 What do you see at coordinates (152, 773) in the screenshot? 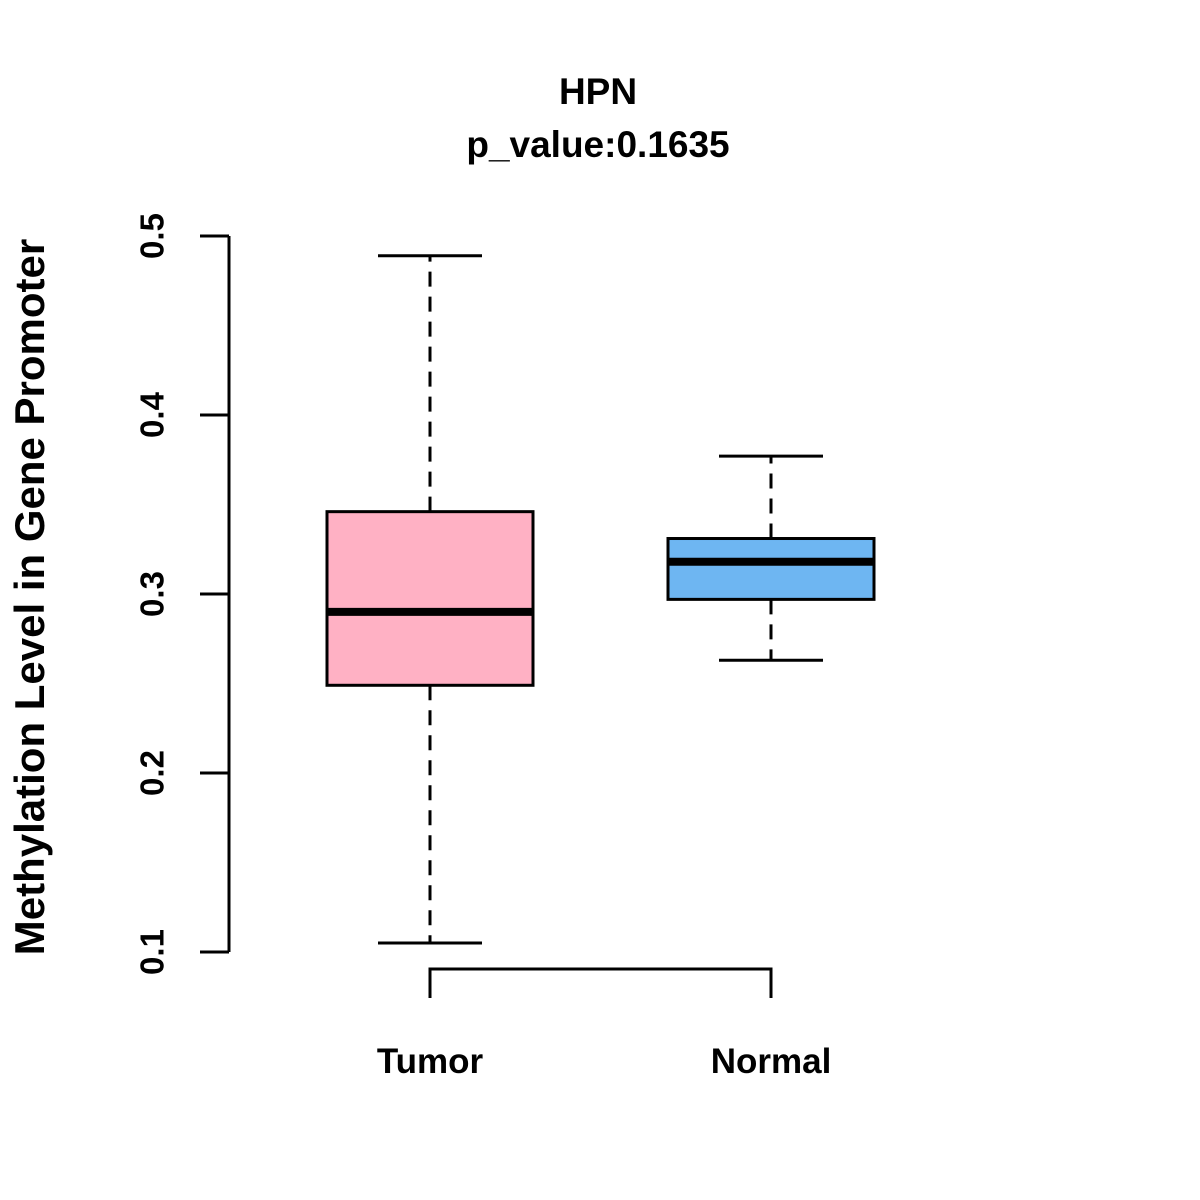
I see `y-tick-label: 0.2` at bounding box center [152, 773].